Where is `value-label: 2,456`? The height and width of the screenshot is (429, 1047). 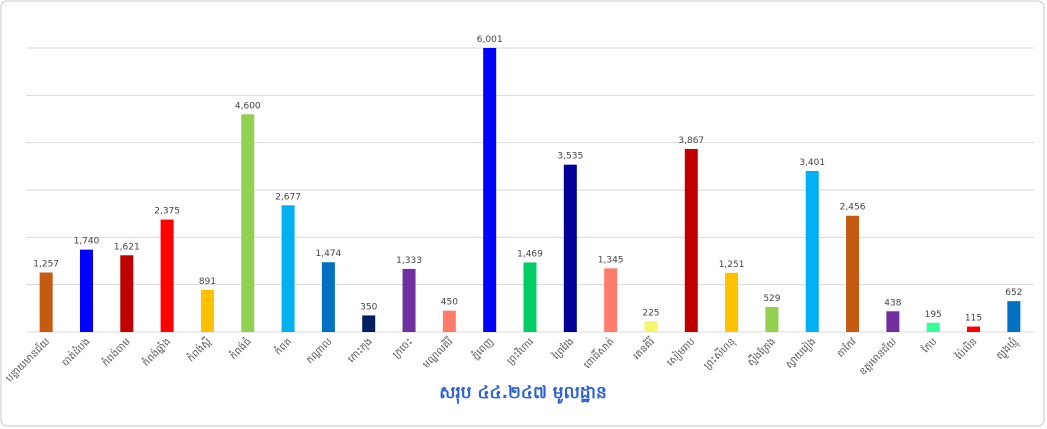 value-label: 2,456 is located at coordinates (853, 208).